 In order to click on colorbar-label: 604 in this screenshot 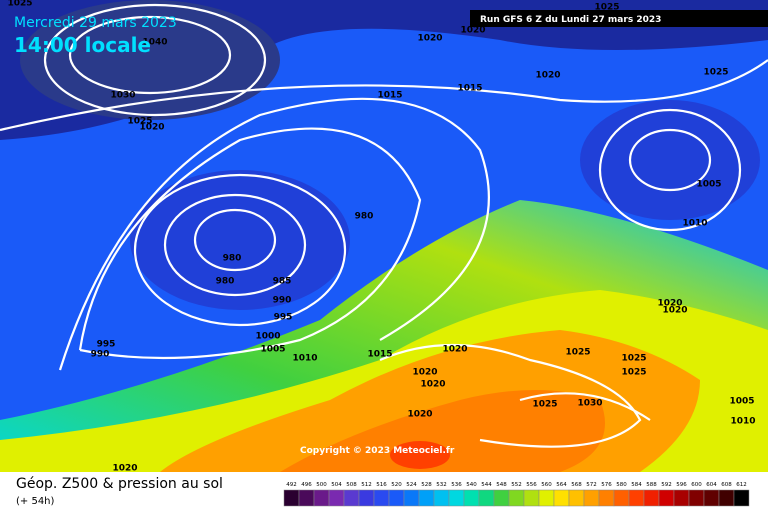, I will do `click(711, 485)`.